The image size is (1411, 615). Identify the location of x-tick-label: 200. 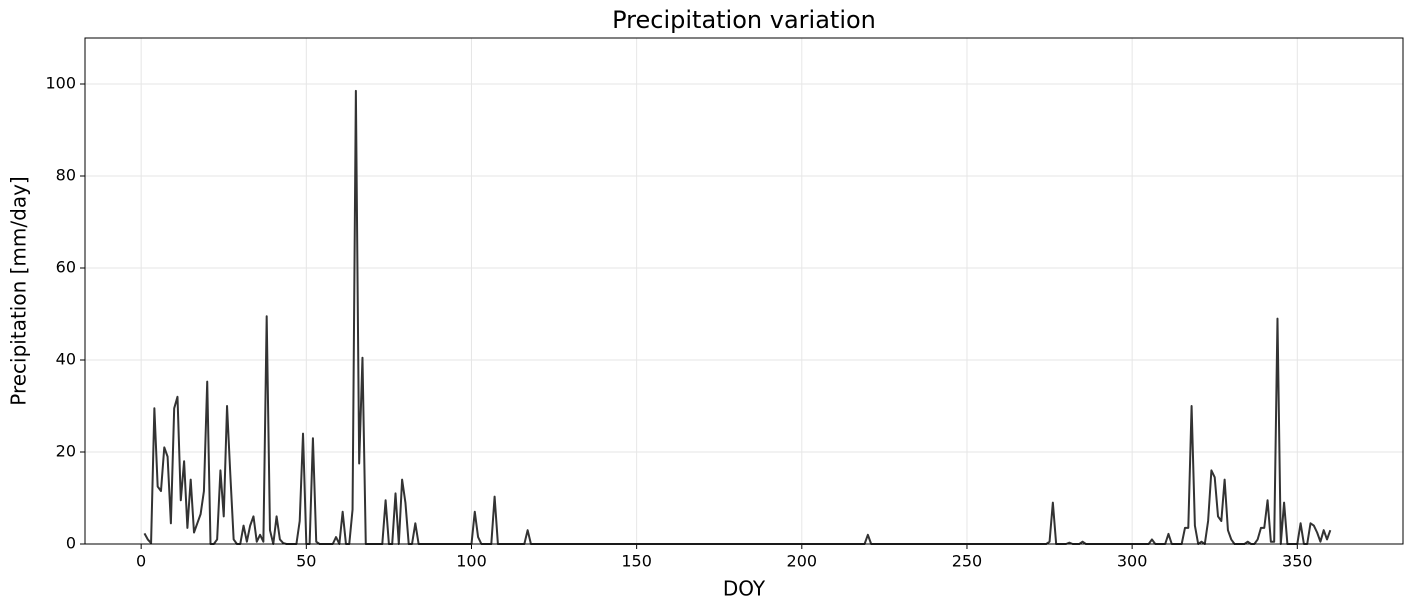
(802, 561).